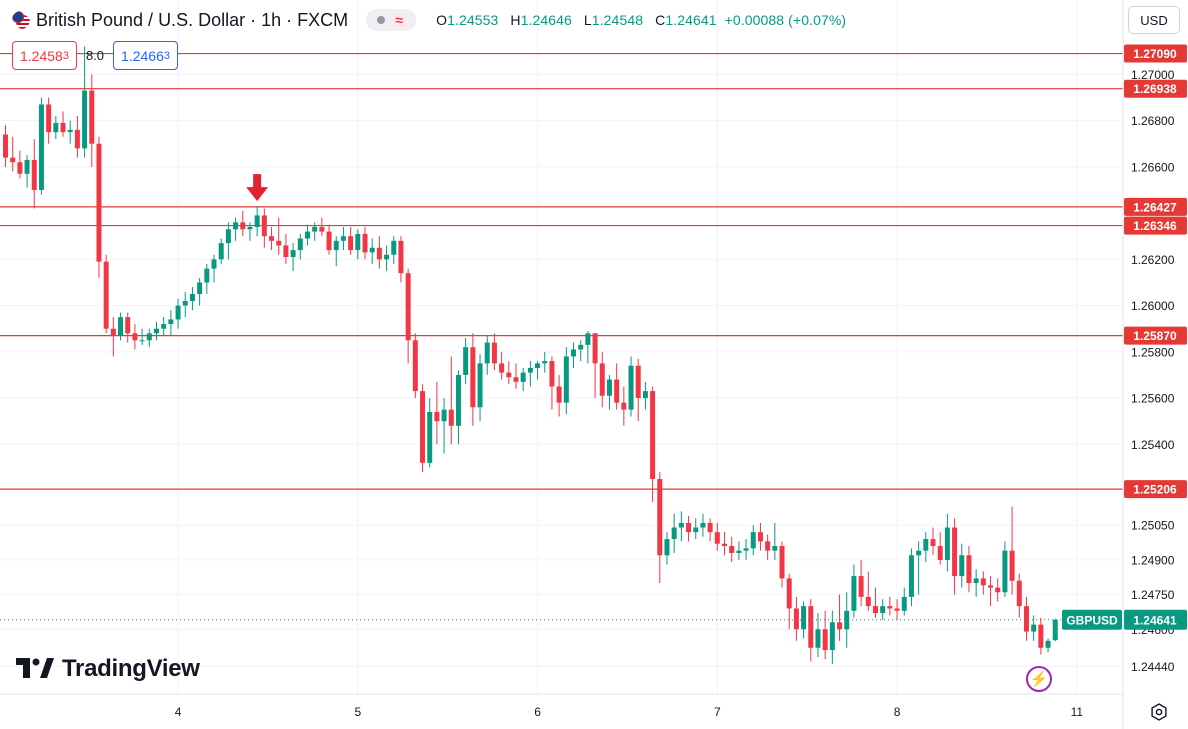 This screenshot has width=1188, height=729. I want to click on level-price-label: 1.27090, so click(1155, 54).